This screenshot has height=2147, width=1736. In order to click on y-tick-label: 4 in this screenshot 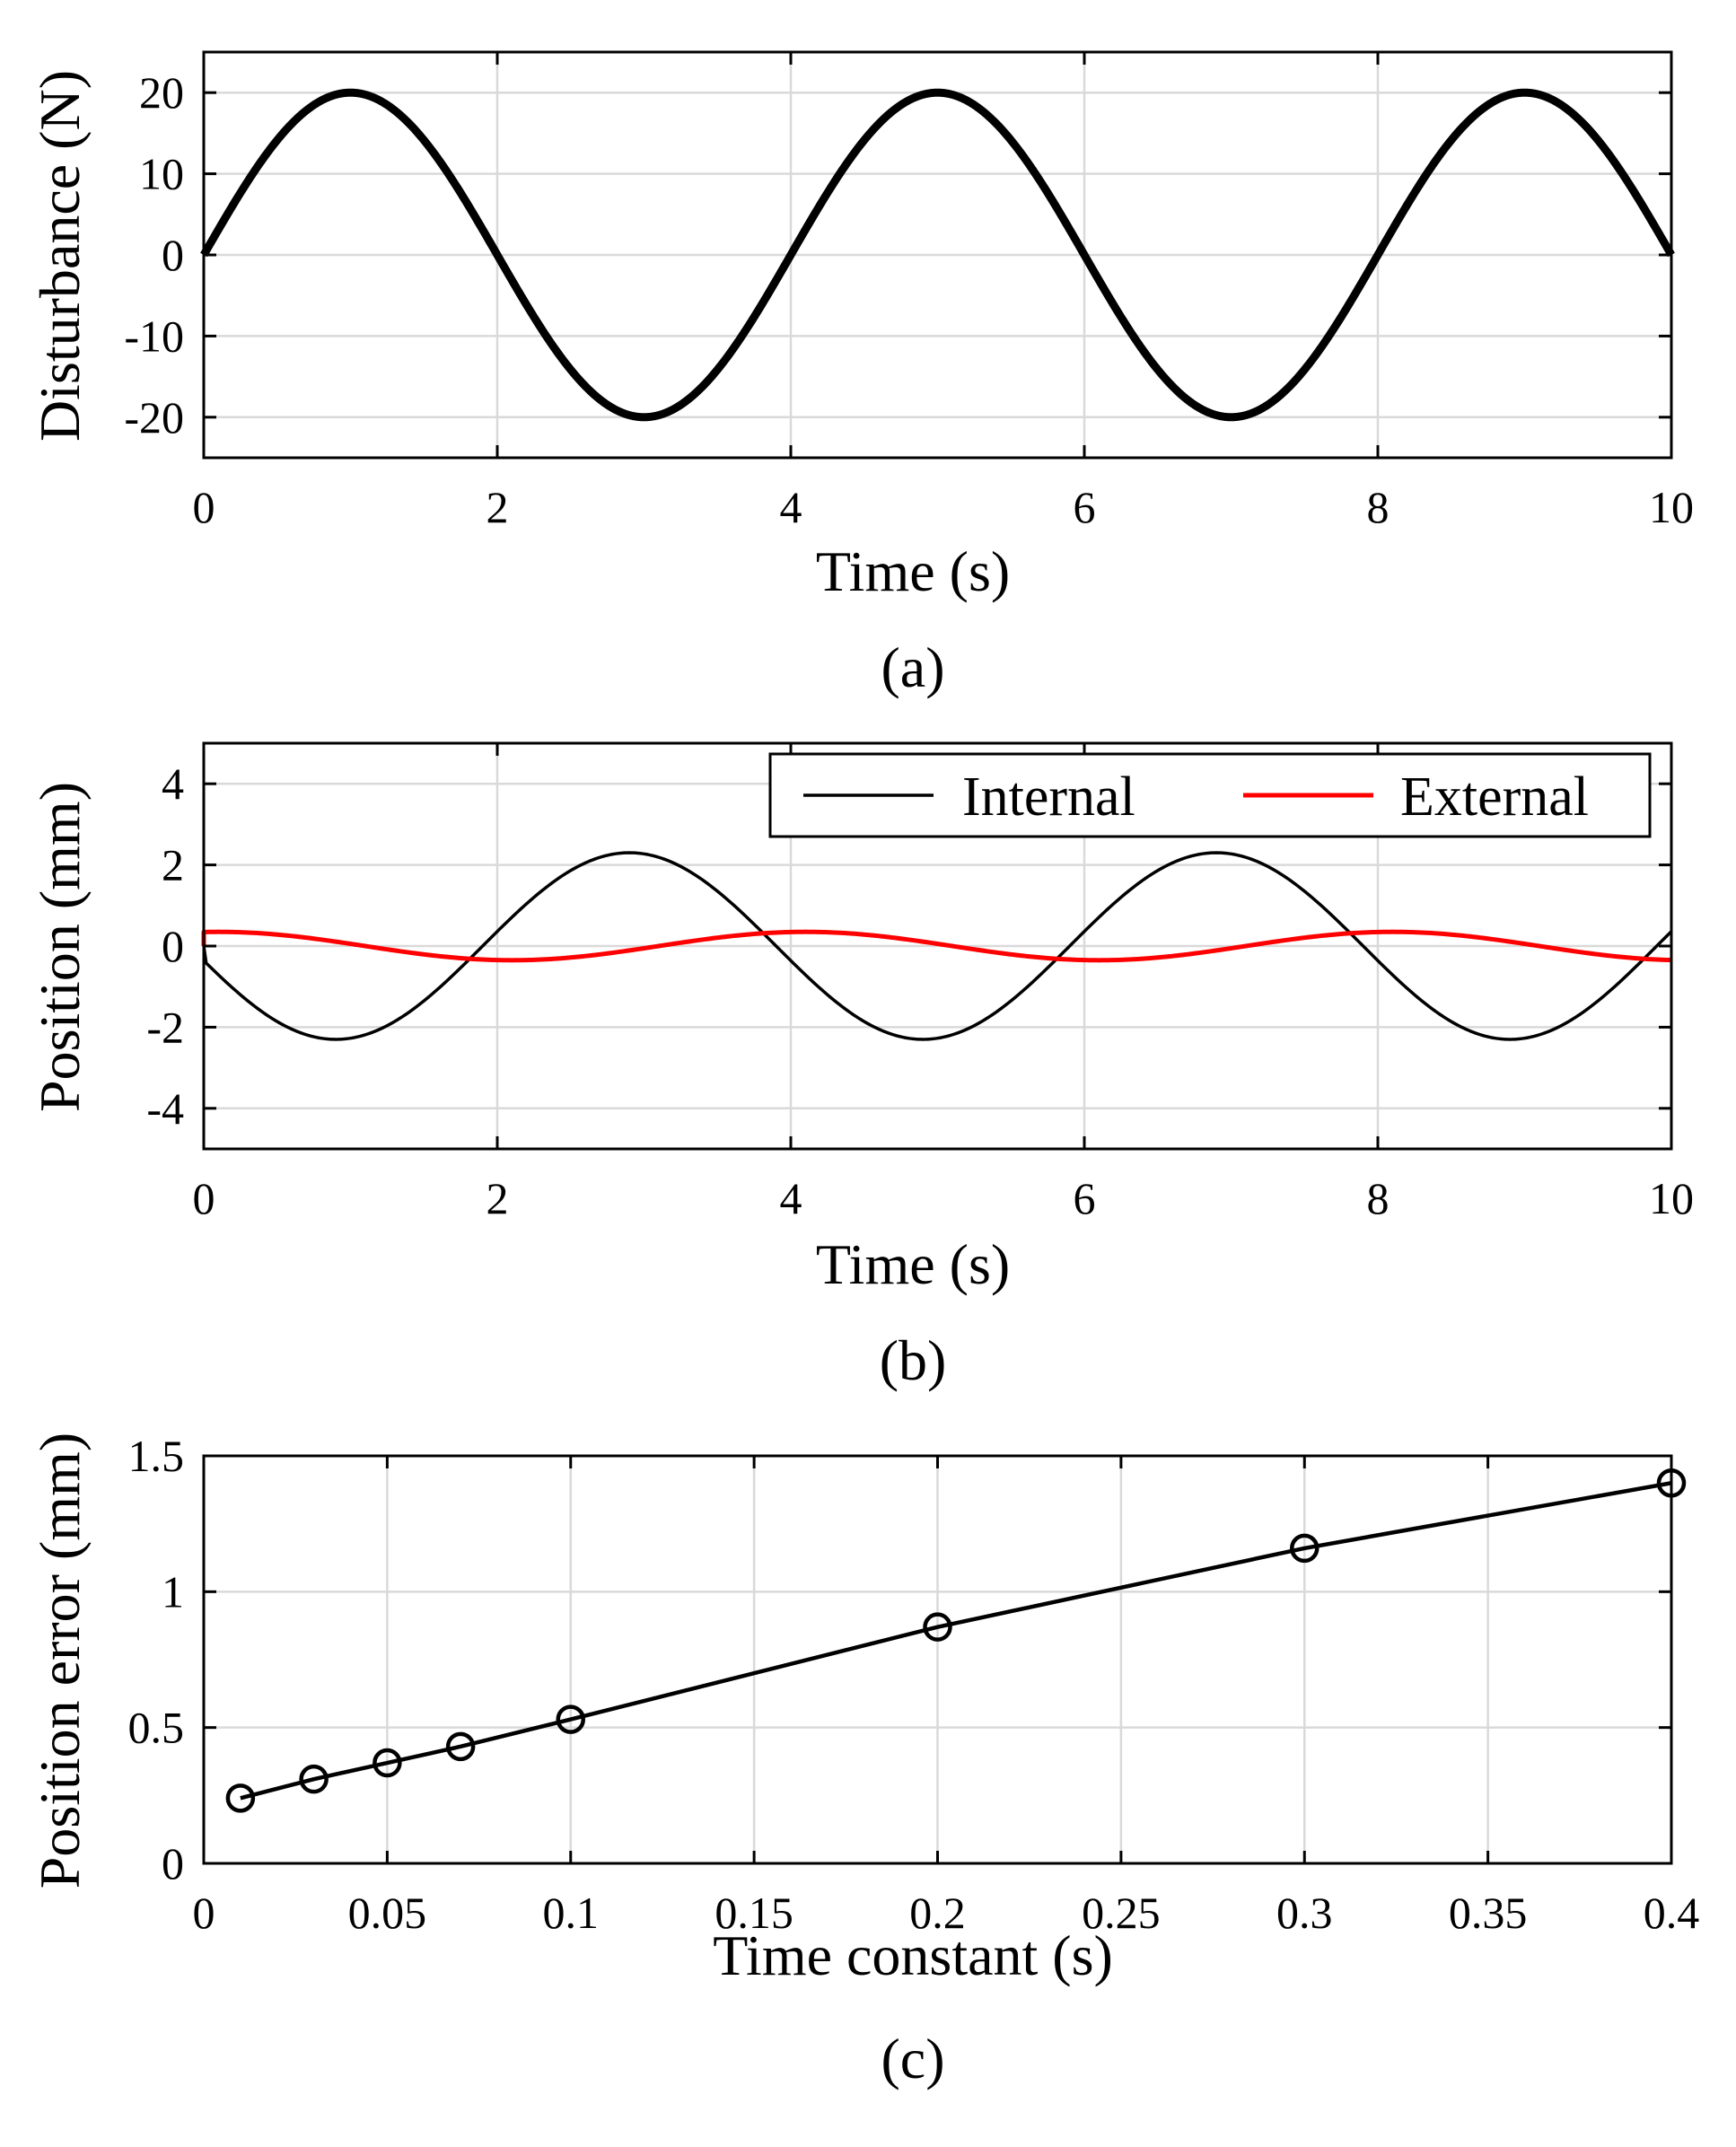, I will do `click(173, 783)`.